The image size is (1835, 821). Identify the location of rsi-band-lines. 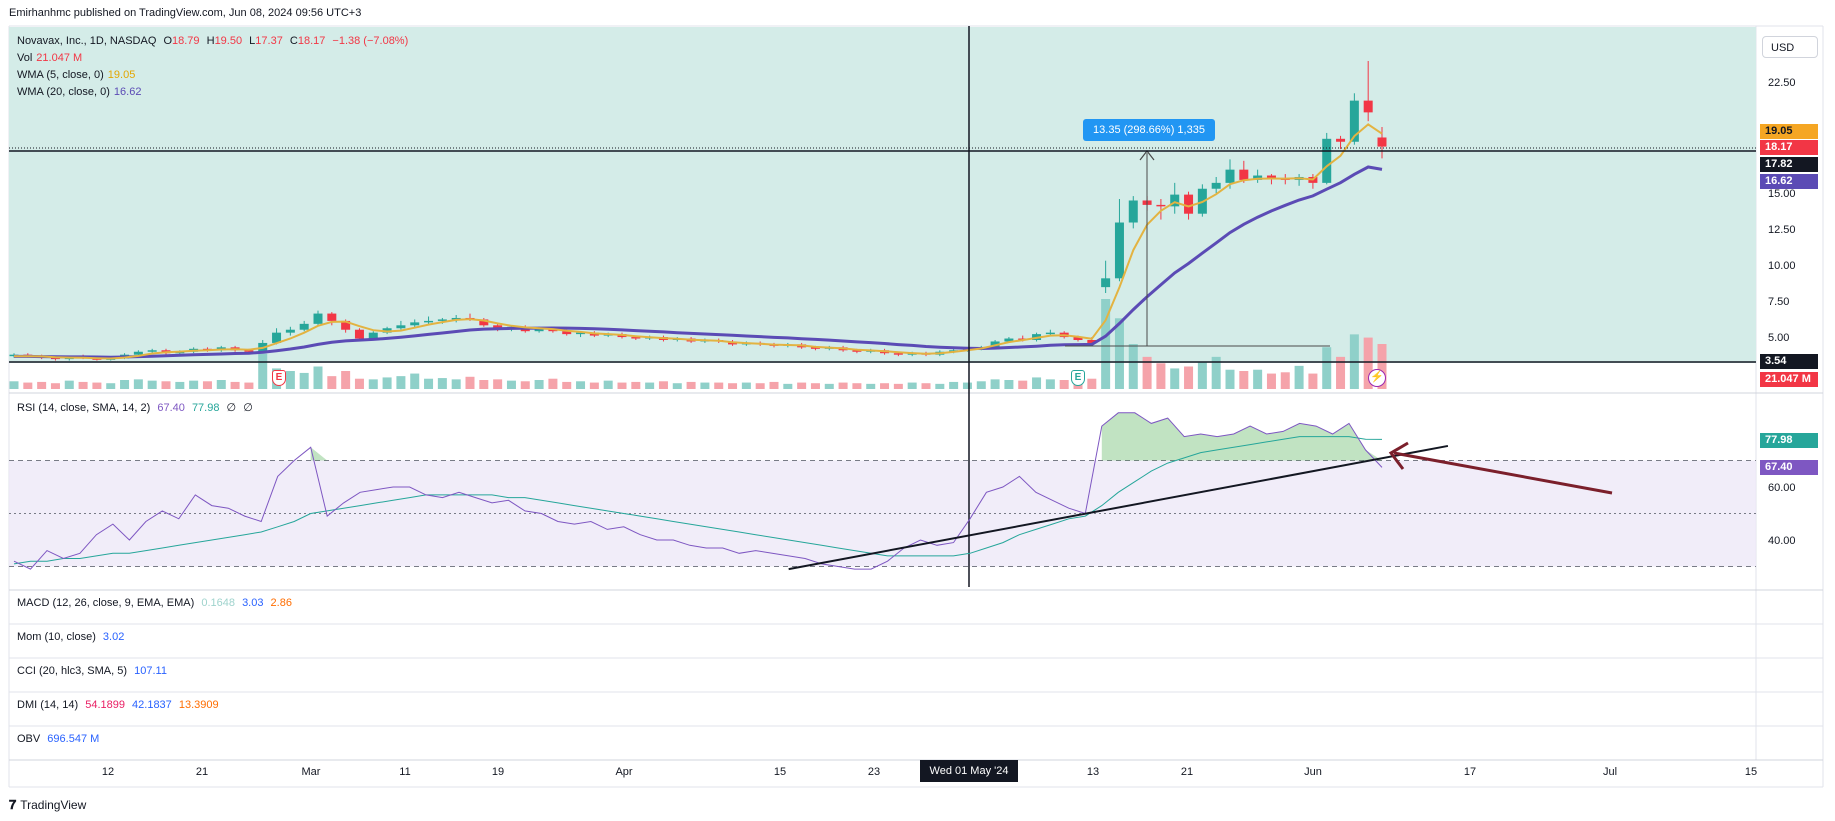
(882, 513).